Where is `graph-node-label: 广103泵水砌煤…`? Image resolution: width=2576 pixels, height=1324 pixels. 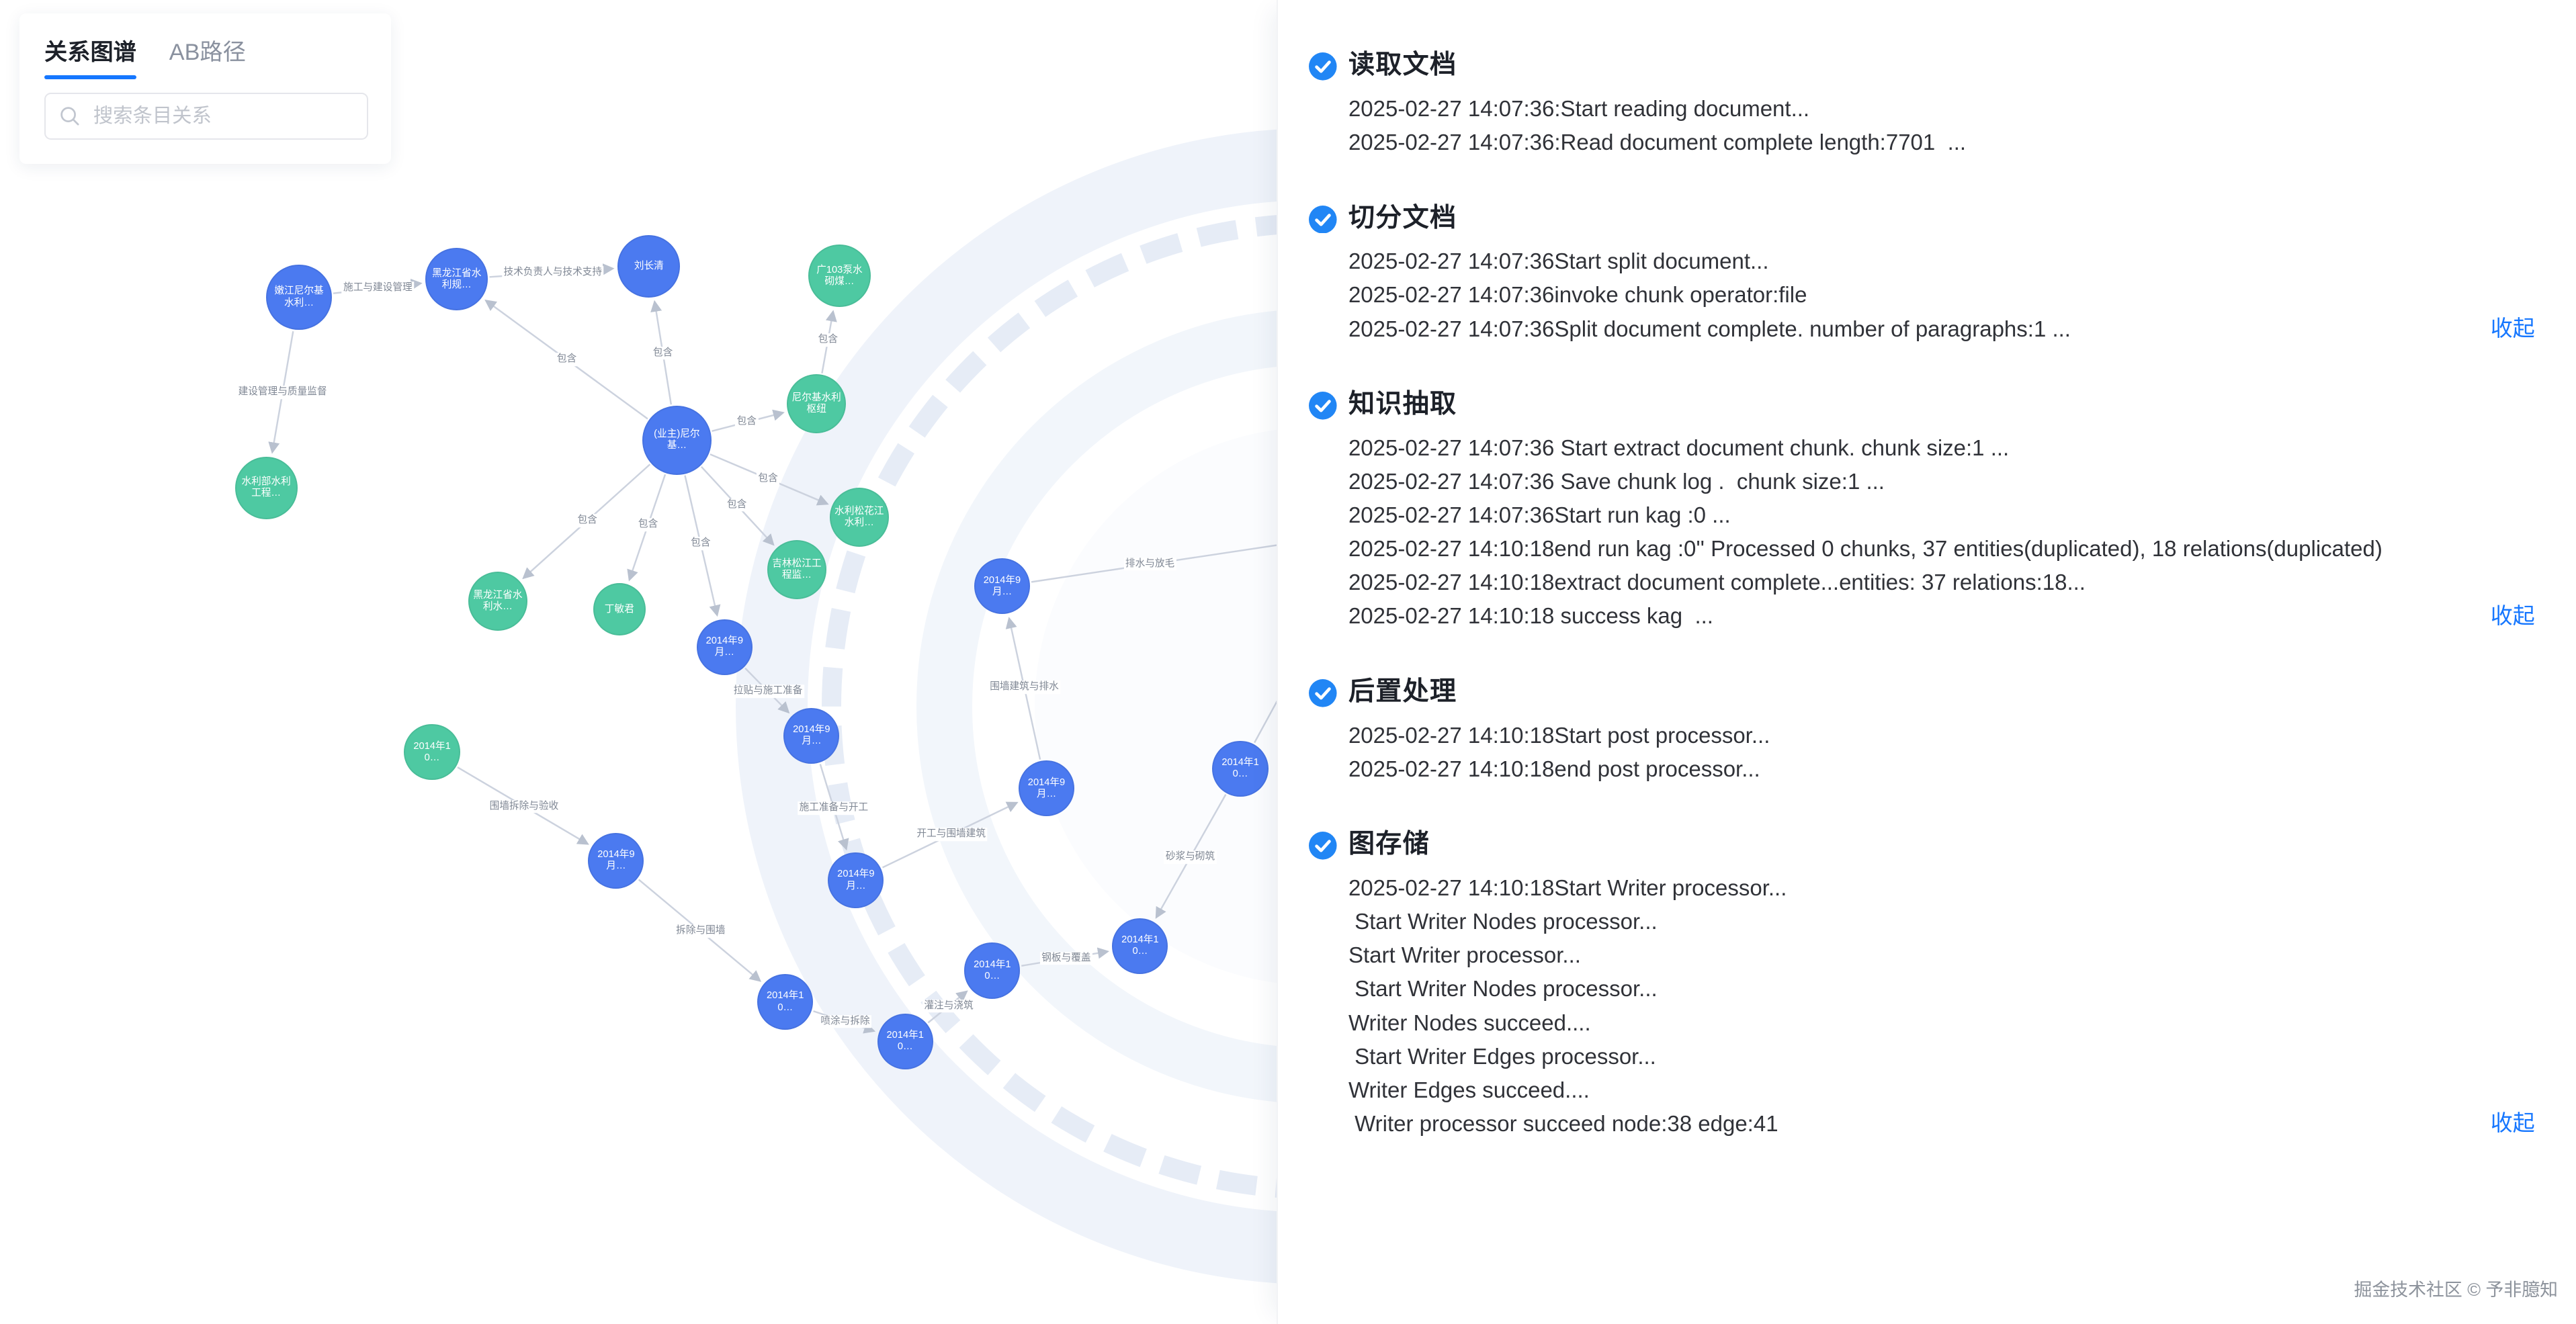 graph-node-label: 广103泵水砌煤… is located at coordinates (839, 275).